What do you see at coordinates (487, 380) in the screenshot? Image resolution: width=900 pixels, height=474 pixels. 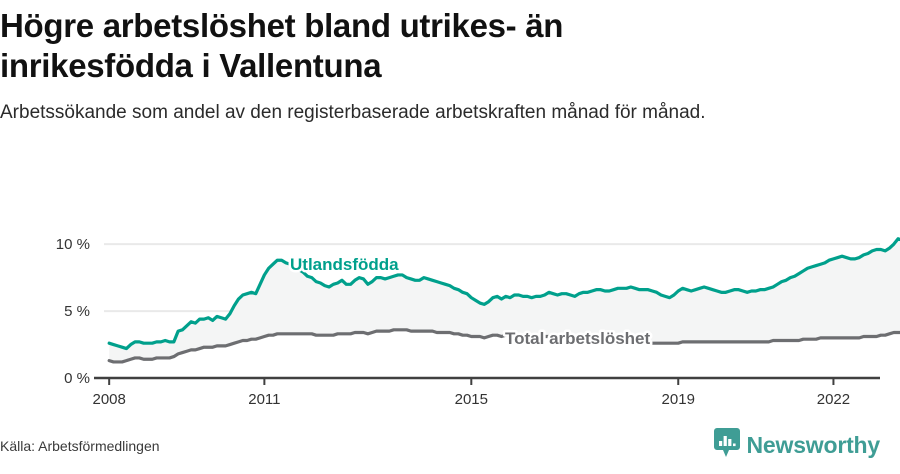 I see `x-axis` at bounding box center [487, 380].